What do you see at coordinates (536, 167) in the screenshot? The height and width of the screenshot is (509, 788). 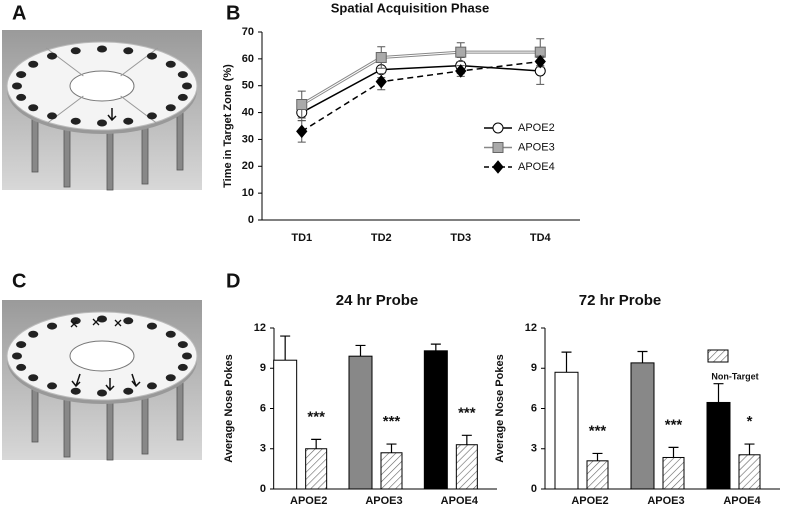 I see `legend-label: APOE4` at bounding box center [536, 167].